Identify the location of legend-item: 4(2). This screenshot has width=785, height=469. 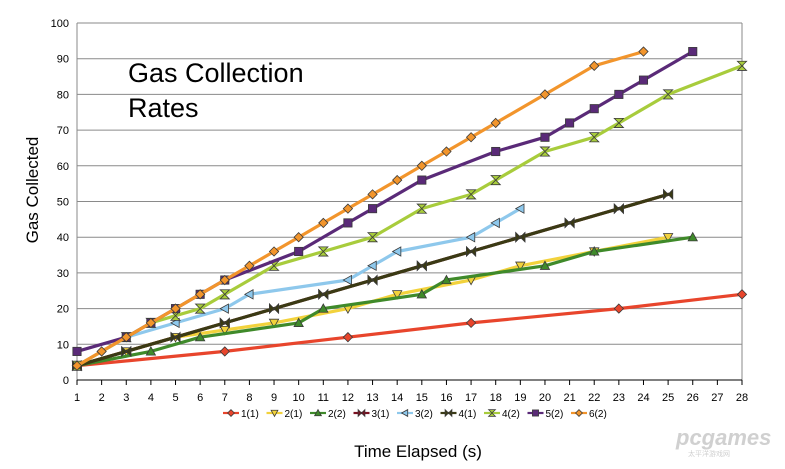
(502, 414).